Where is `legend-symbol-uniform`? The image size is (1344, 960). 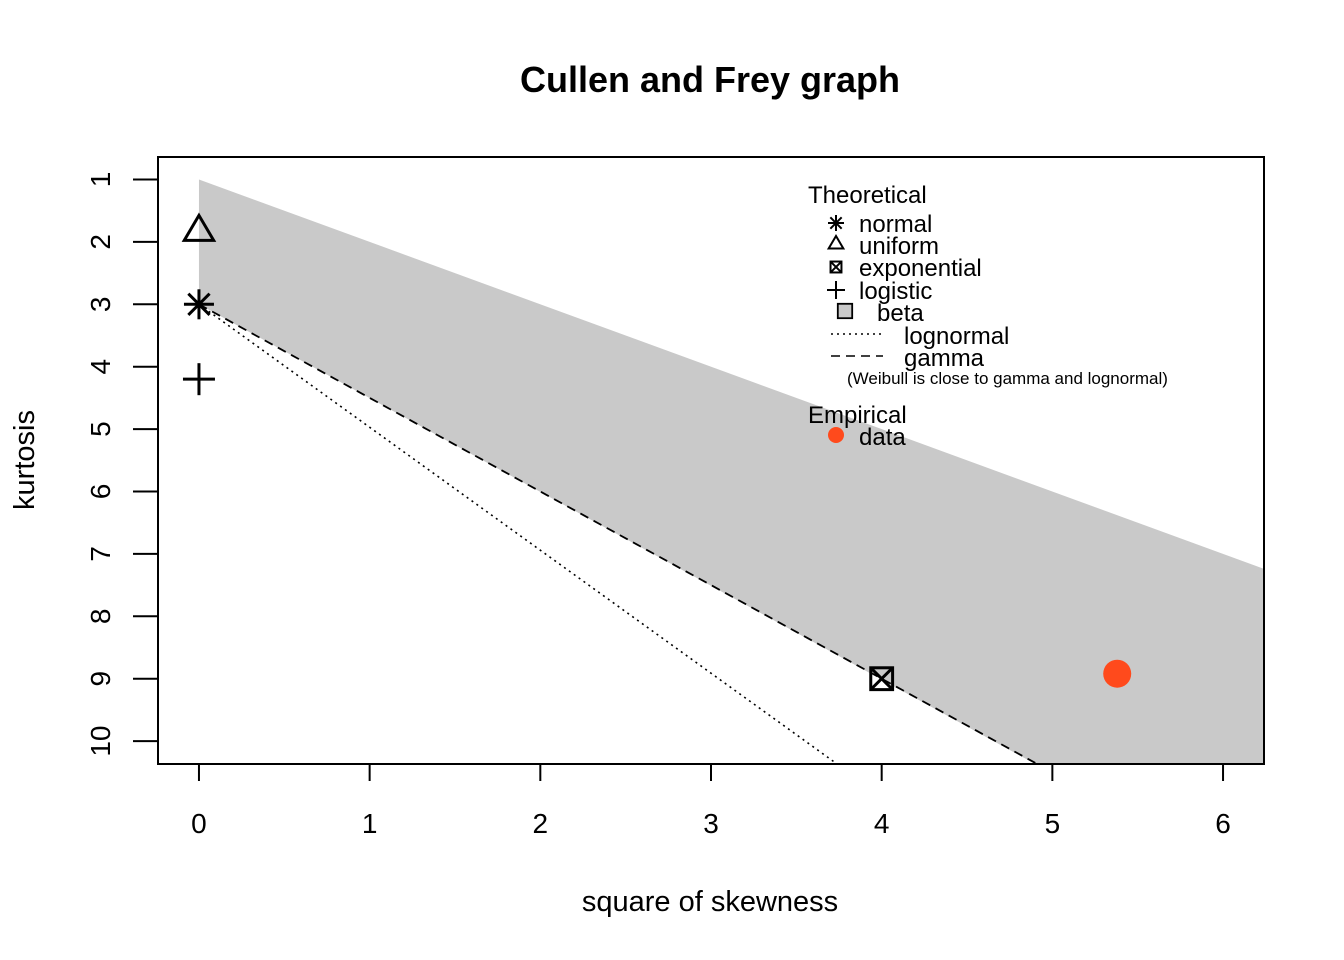 legend-symbol-uniform is located at coordinates (836, 242).